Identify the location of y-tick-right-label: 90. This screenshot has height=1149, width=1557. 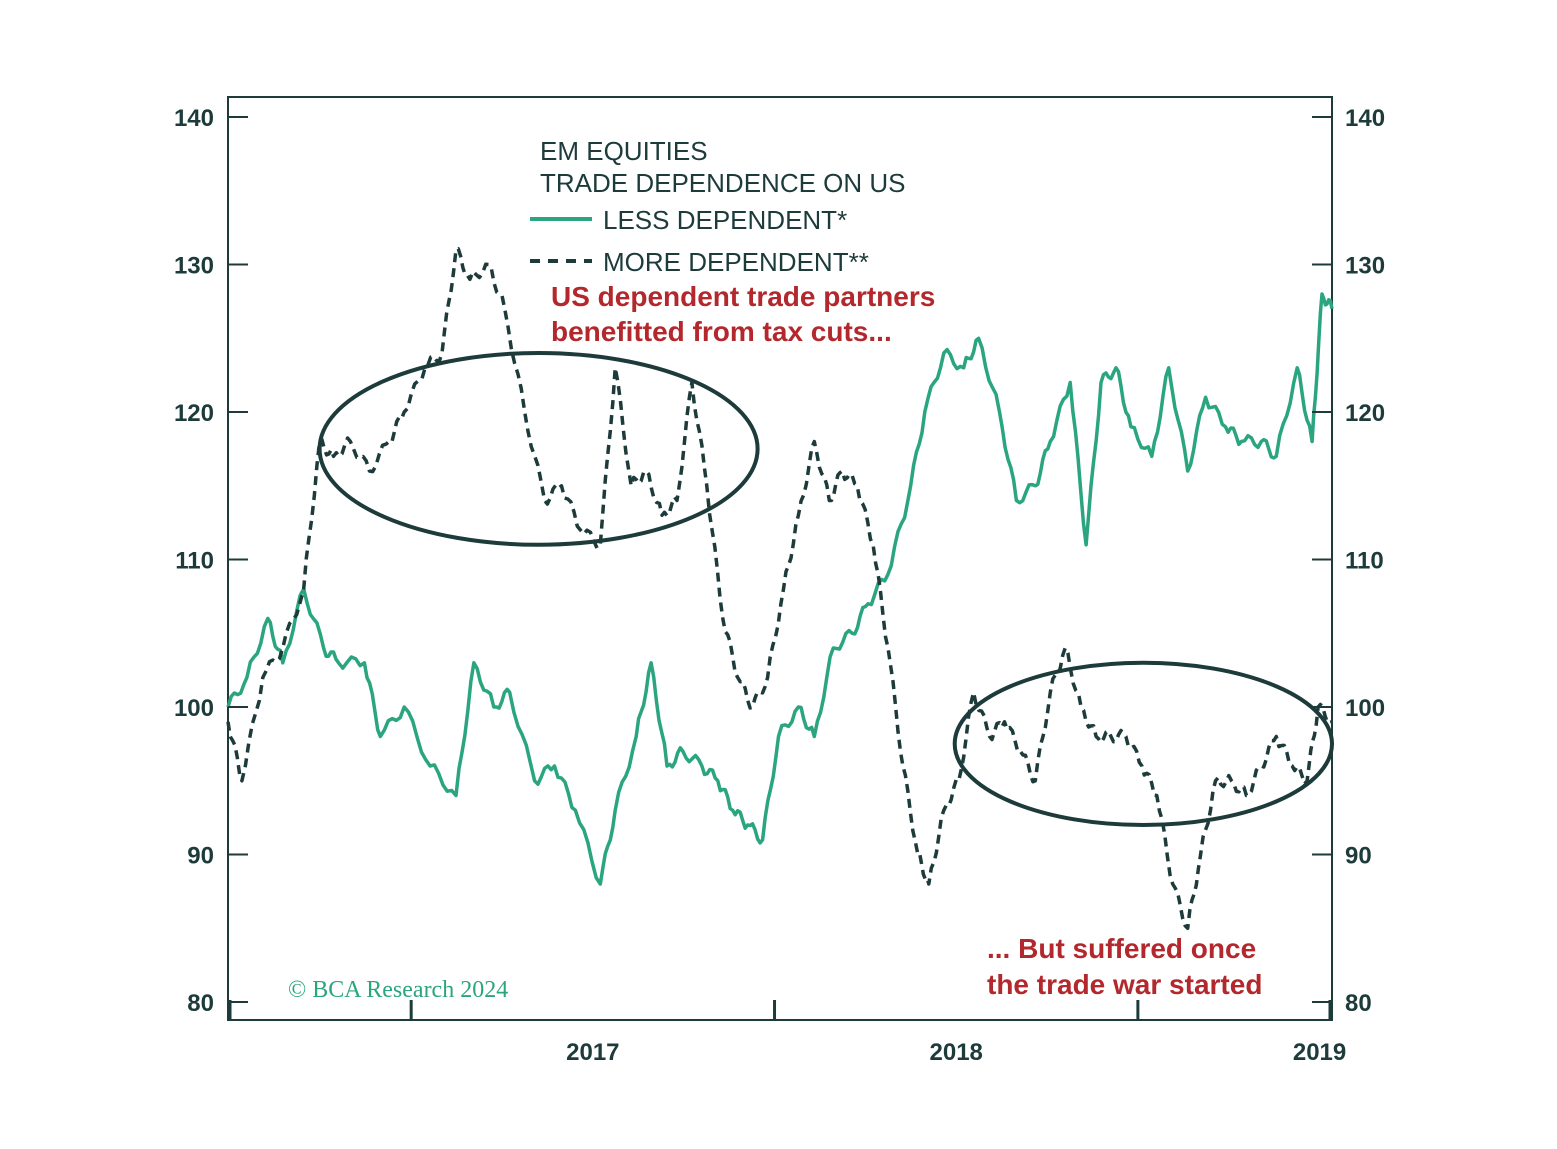
(1358, 856).